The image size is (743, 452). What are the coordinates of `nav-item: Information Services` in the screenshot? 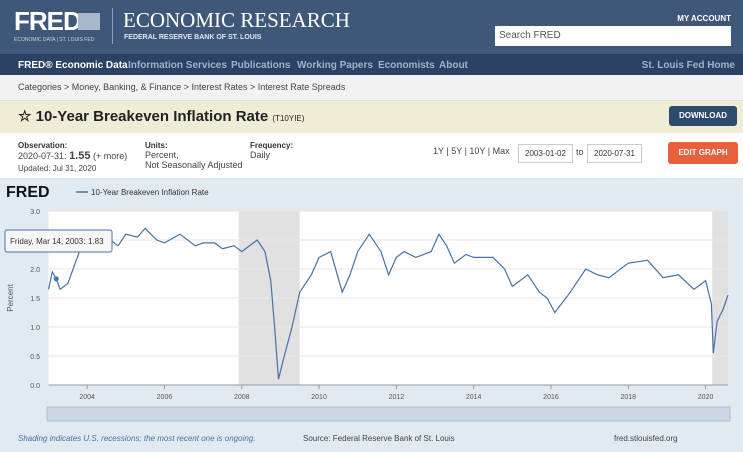 It's located at (177, 65).